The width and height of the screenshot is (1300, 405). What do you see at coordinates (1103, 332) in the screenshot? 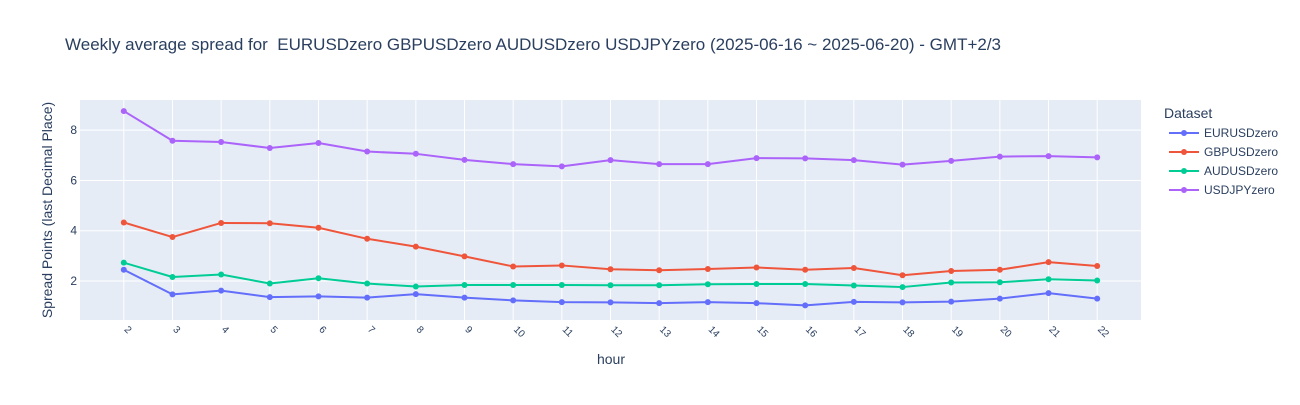
I see `x-tick-label: 22` at bounding box center [1103, 332].